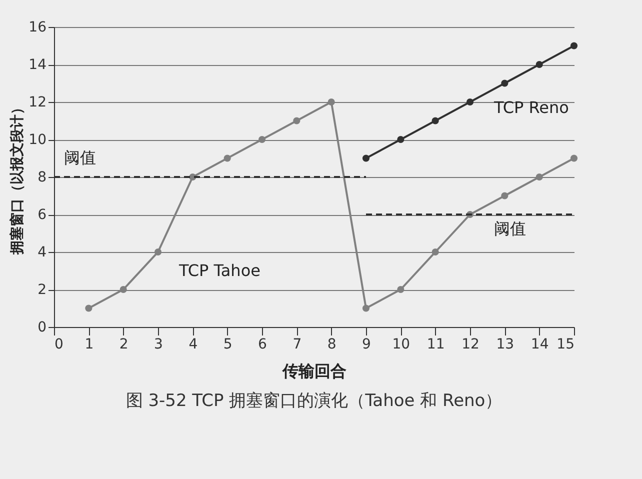  Describe the element at coordinates (314, 401) in the screenshot. I see `text: 图 3-52 TCP 拥塞窗口的演化（Tahoe 和 Reno）` at that location.